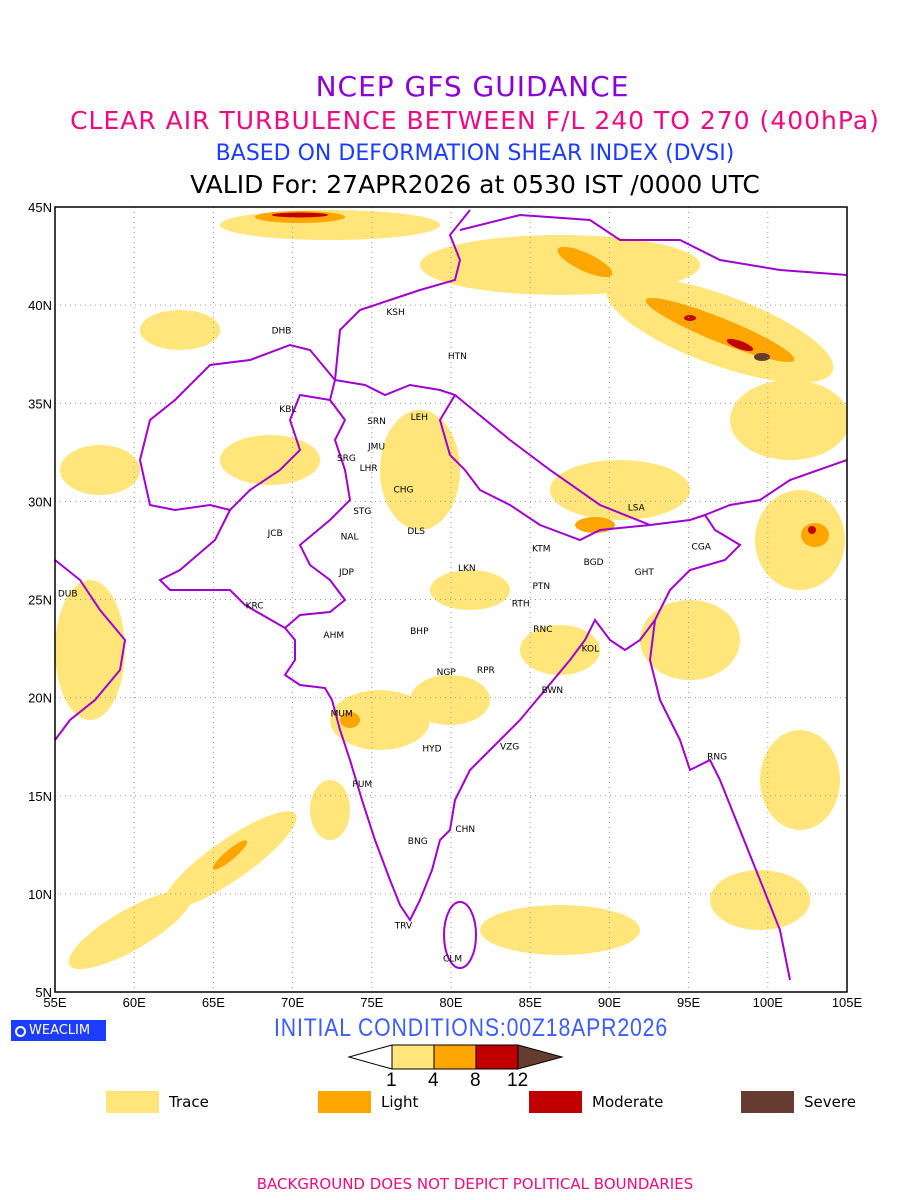 The width and height of the screenshot is (900, 1200). What do you see at coordinates (628, 1102) in the screenshot?
I see `legend-label: Moderate` at bounding box center [628, 1102].